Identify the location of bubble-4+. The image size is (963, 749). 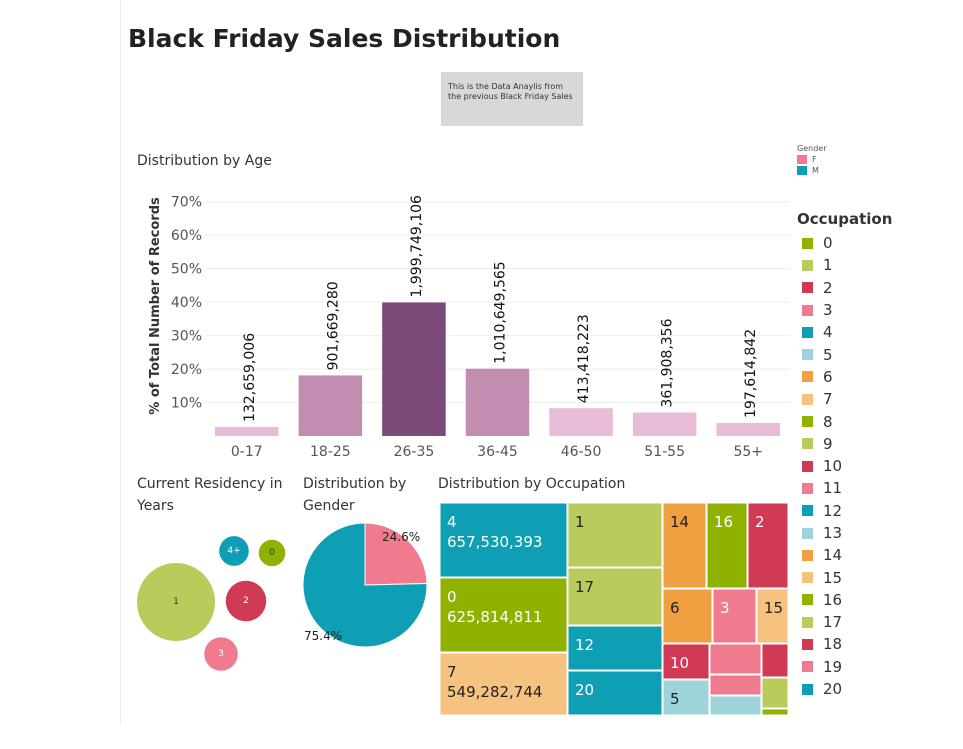
(234, 551).